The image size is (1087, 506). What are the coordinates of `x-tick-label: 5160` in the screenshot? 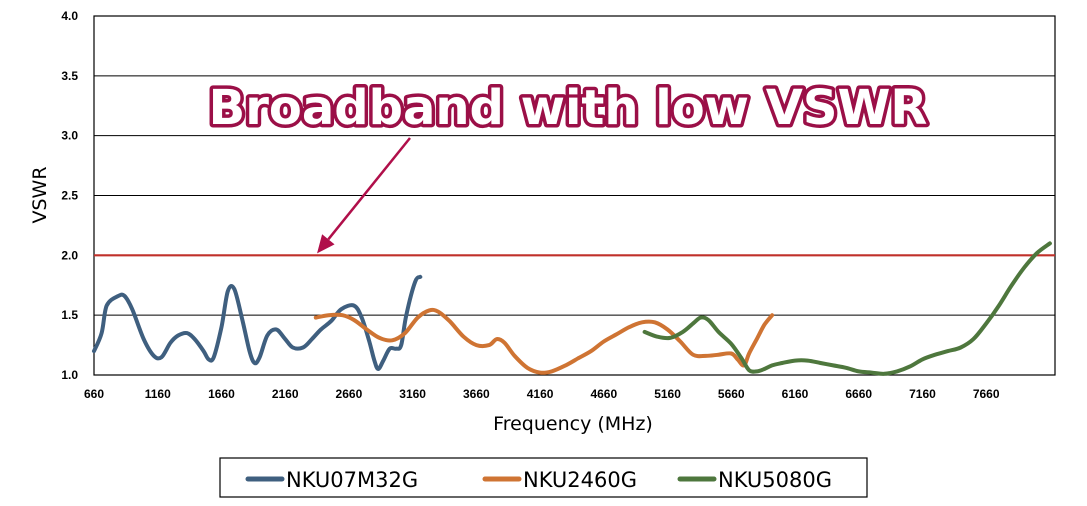 It's located at (667, 394).